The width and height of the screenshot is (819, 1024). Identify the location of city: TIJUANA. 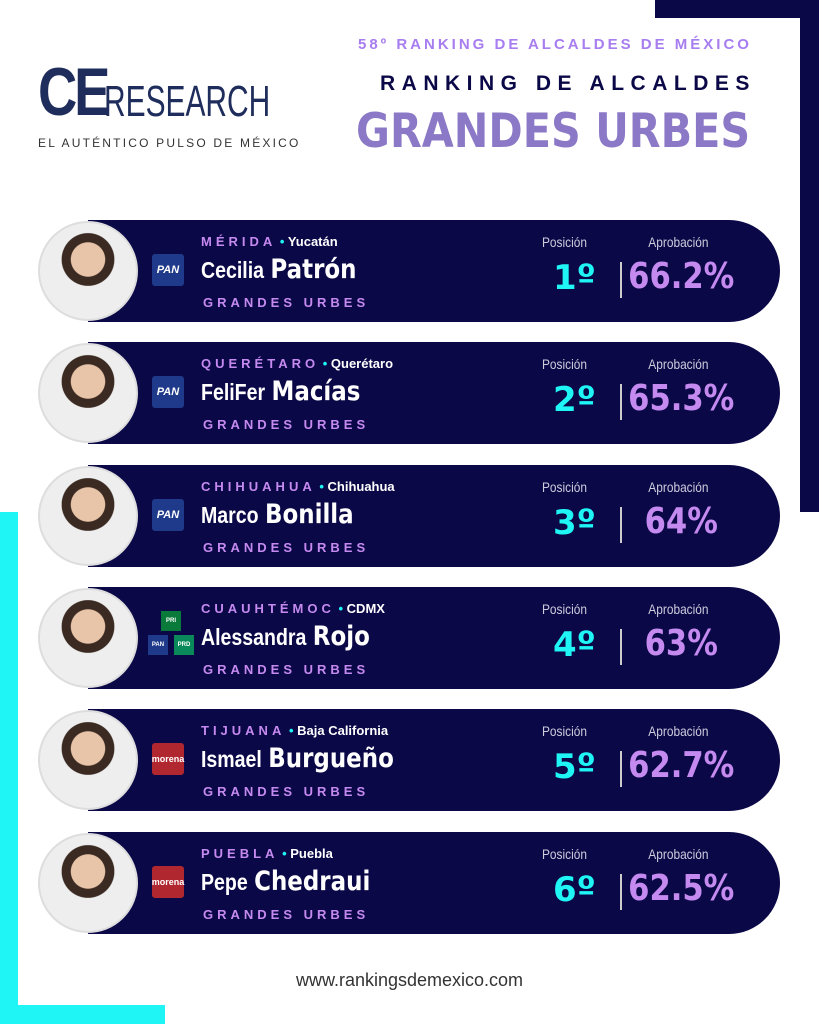
(243, 730).